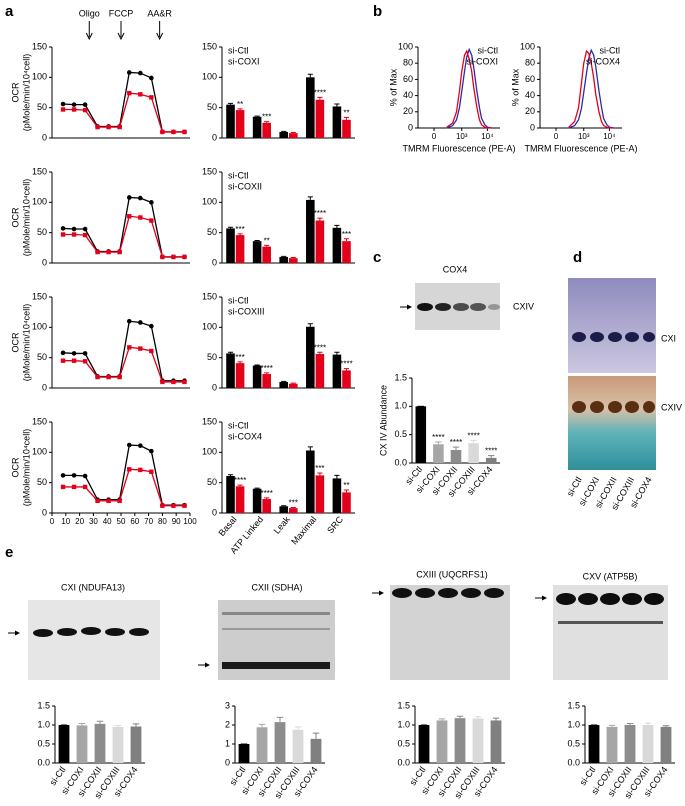 The height and width of the screenshot is (806, 685). What do you see at coordinates (227, 743) in the screenshot?
I see `y-tick-label: 1` at bounding box center [227, 743].